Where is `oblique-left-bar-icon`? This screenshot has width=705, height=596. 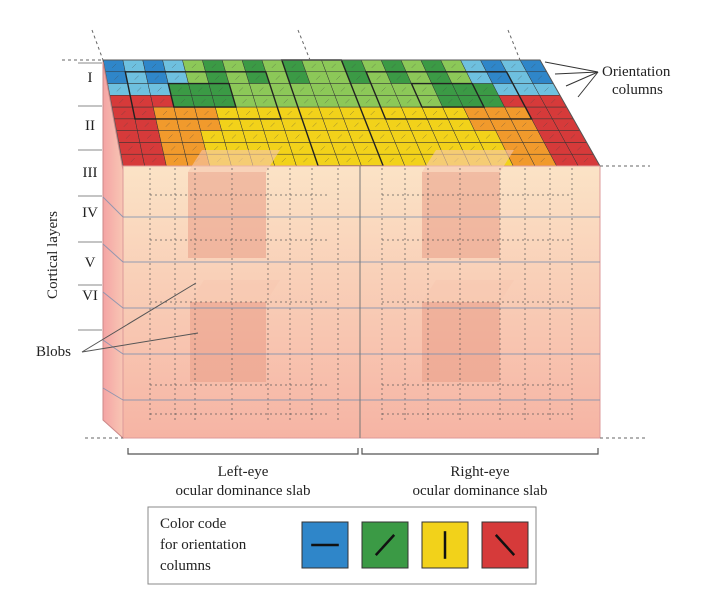
oblique-left-bar-icon is located at coordinates (505, 545).